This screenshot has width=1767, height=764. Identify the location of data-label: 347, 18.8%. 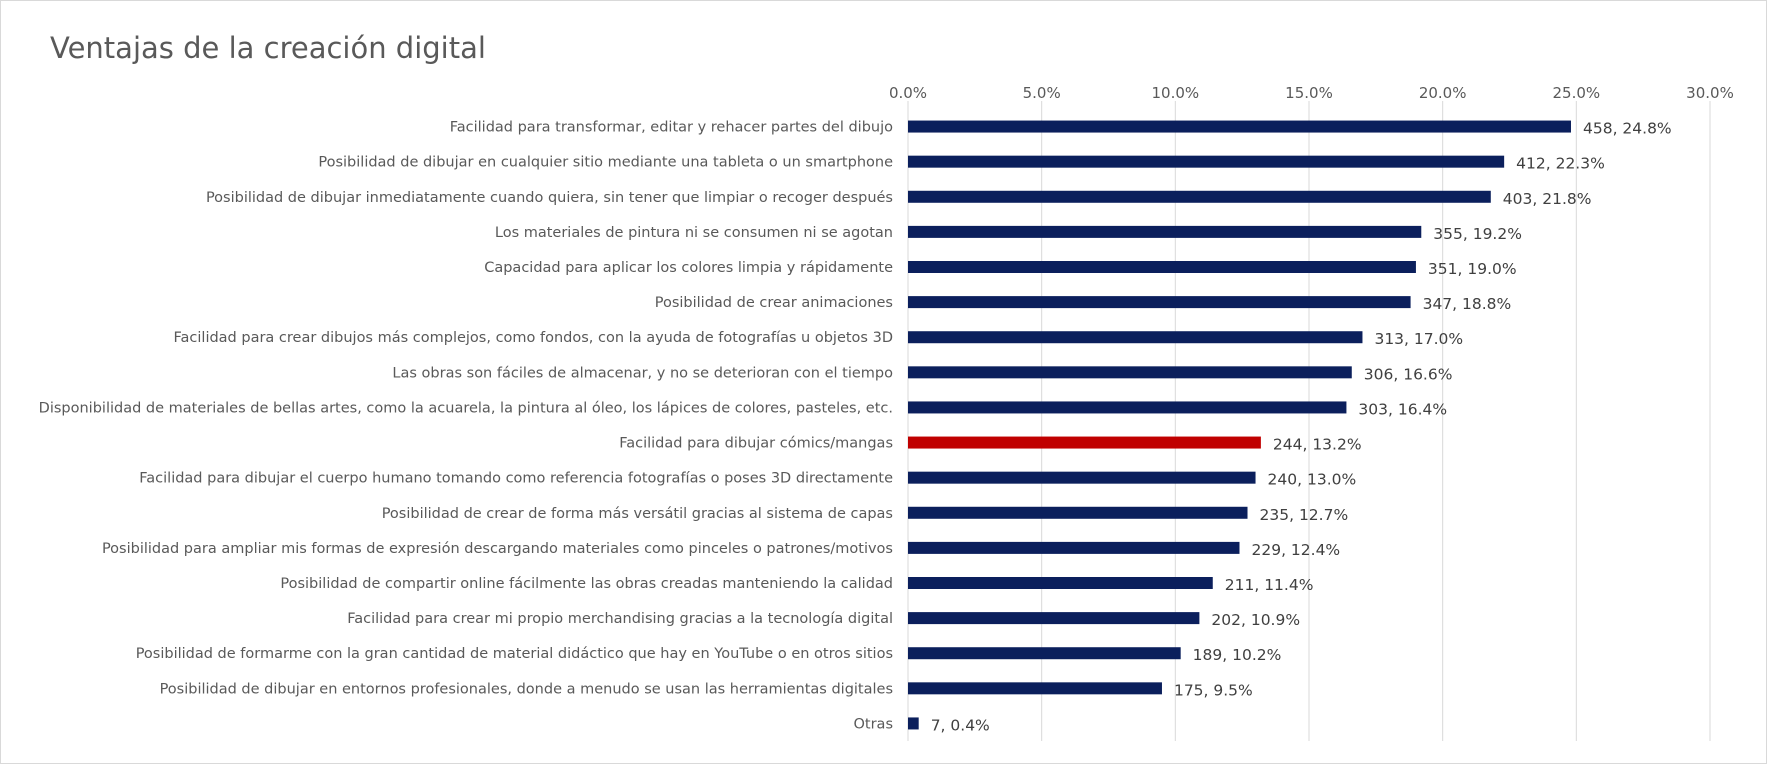
(1467, 304).